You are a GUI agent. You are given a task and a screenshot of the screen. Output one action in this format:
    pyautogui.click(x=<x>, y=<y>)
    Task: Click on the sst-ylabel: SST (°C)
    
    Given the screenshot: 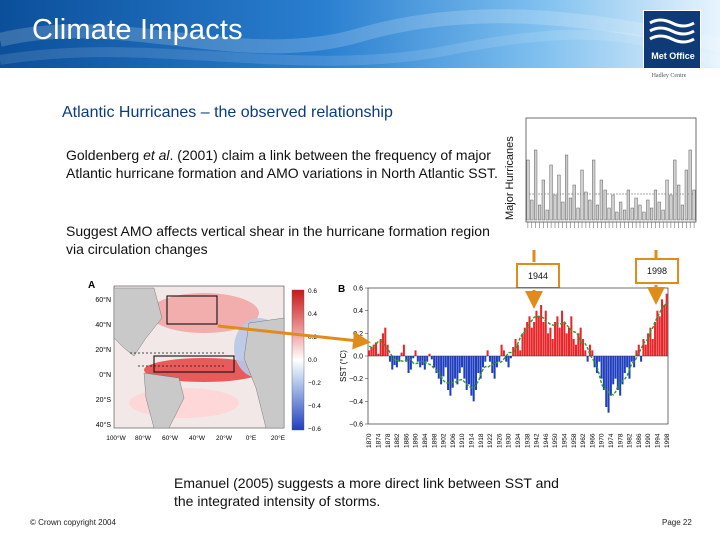 What is the action you would take?
    pyautogui.click(x=343, y=366)
    